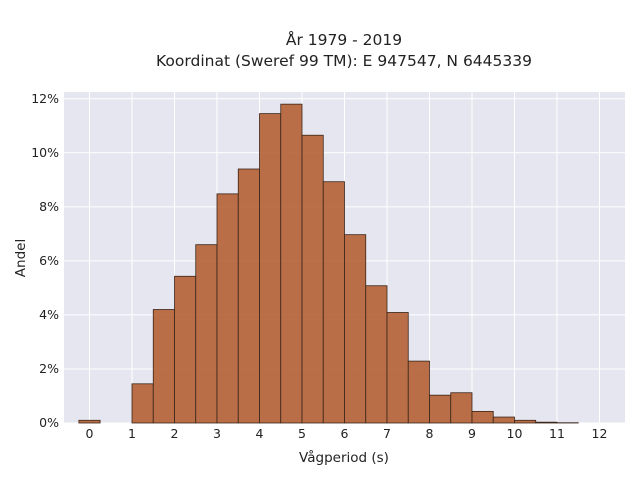 This screenshot has height=480, width=640. Describe the element at coordinates (600, 433) in the screenshot. I see `x-tick-label: 12` at that location.